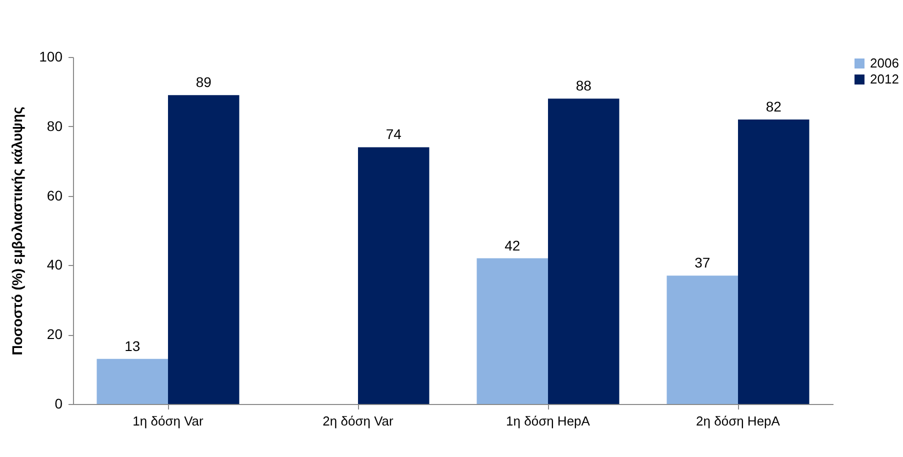 The height and width of the screenshot is (457, 903). I want to click on data-label: 42, so click(512, 245).